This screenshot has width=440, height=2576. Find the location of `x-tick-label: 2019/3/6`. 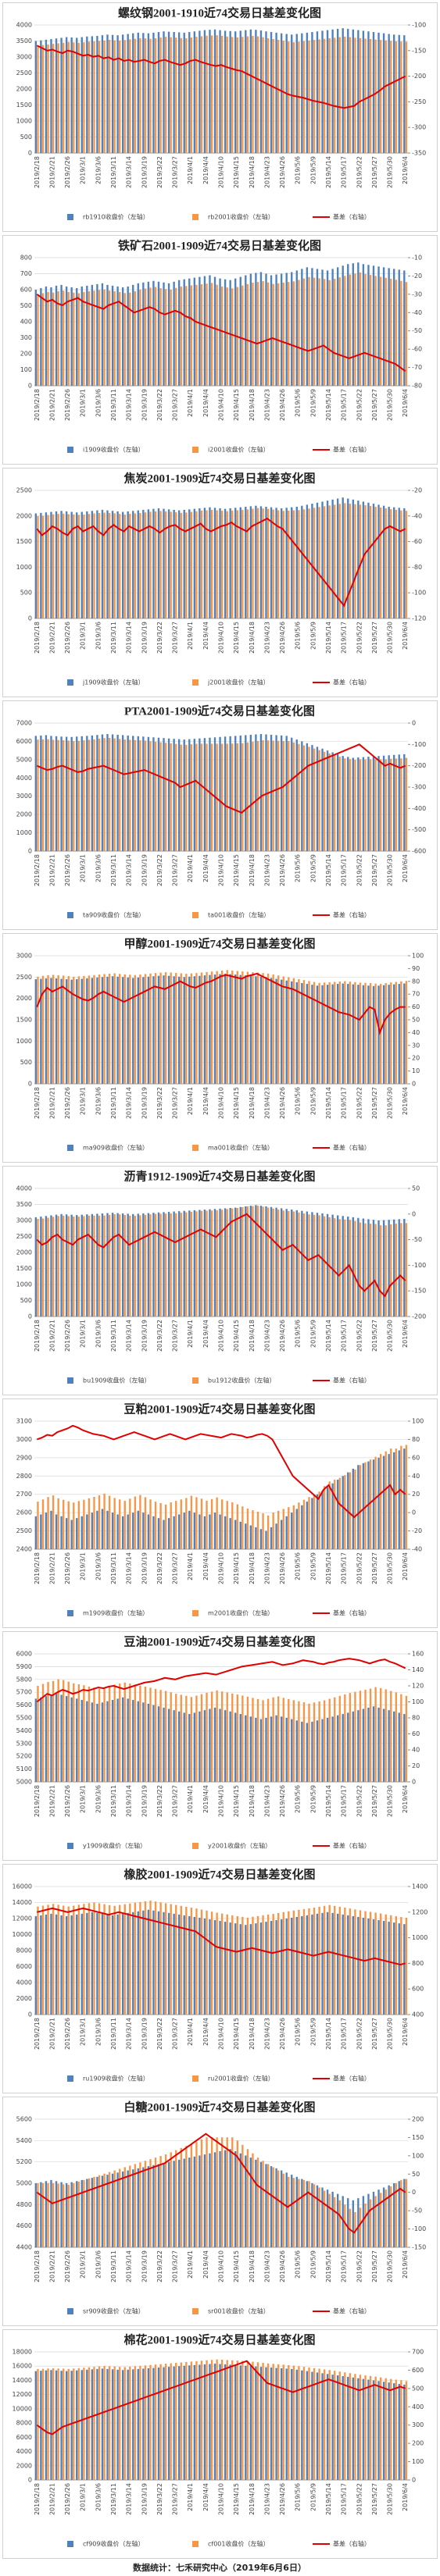

x-tick-label: 2019/3/6 is located at coordinates (98, 403).